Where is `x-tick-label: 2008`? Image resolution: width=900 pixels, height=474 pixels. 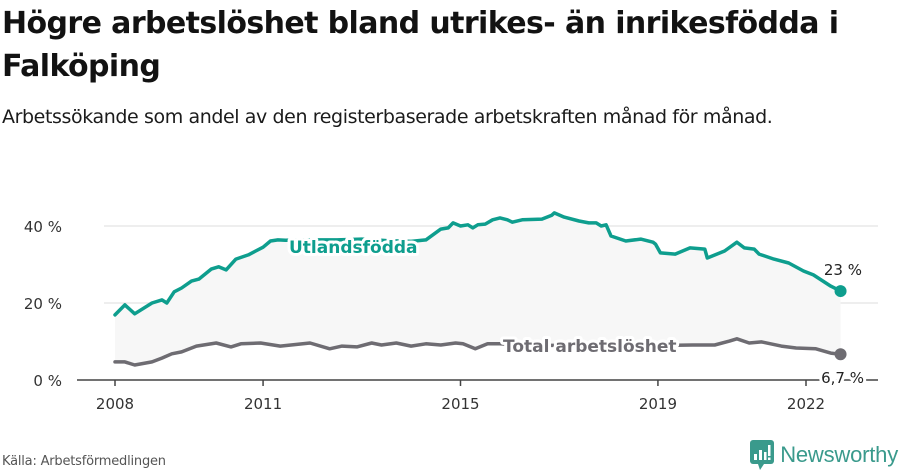
x-tick-label: 2008 is located at coordinates (115, 404).